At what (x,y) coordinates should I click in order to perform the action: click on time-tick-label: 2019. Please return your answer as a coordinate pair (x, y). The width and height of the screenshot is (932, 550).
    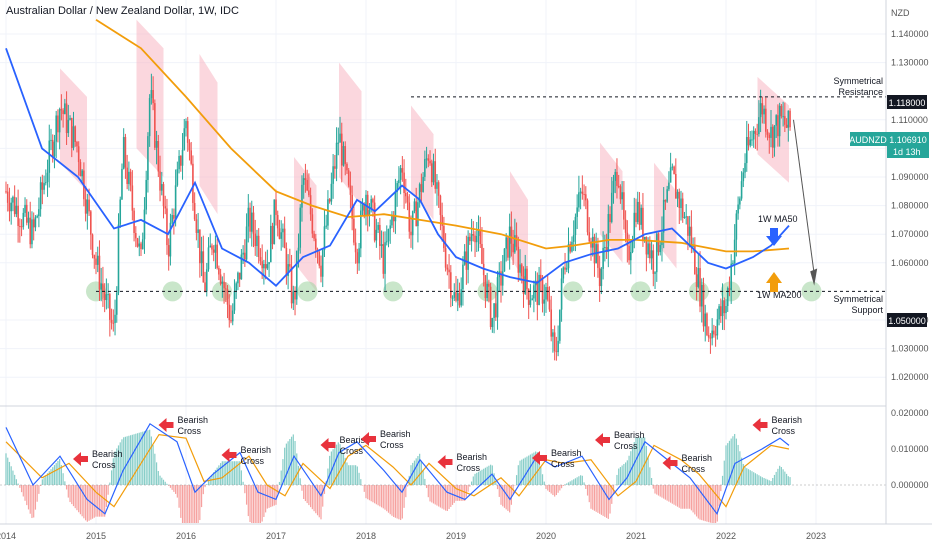
    Looking at the image, I should click on (456, 536).